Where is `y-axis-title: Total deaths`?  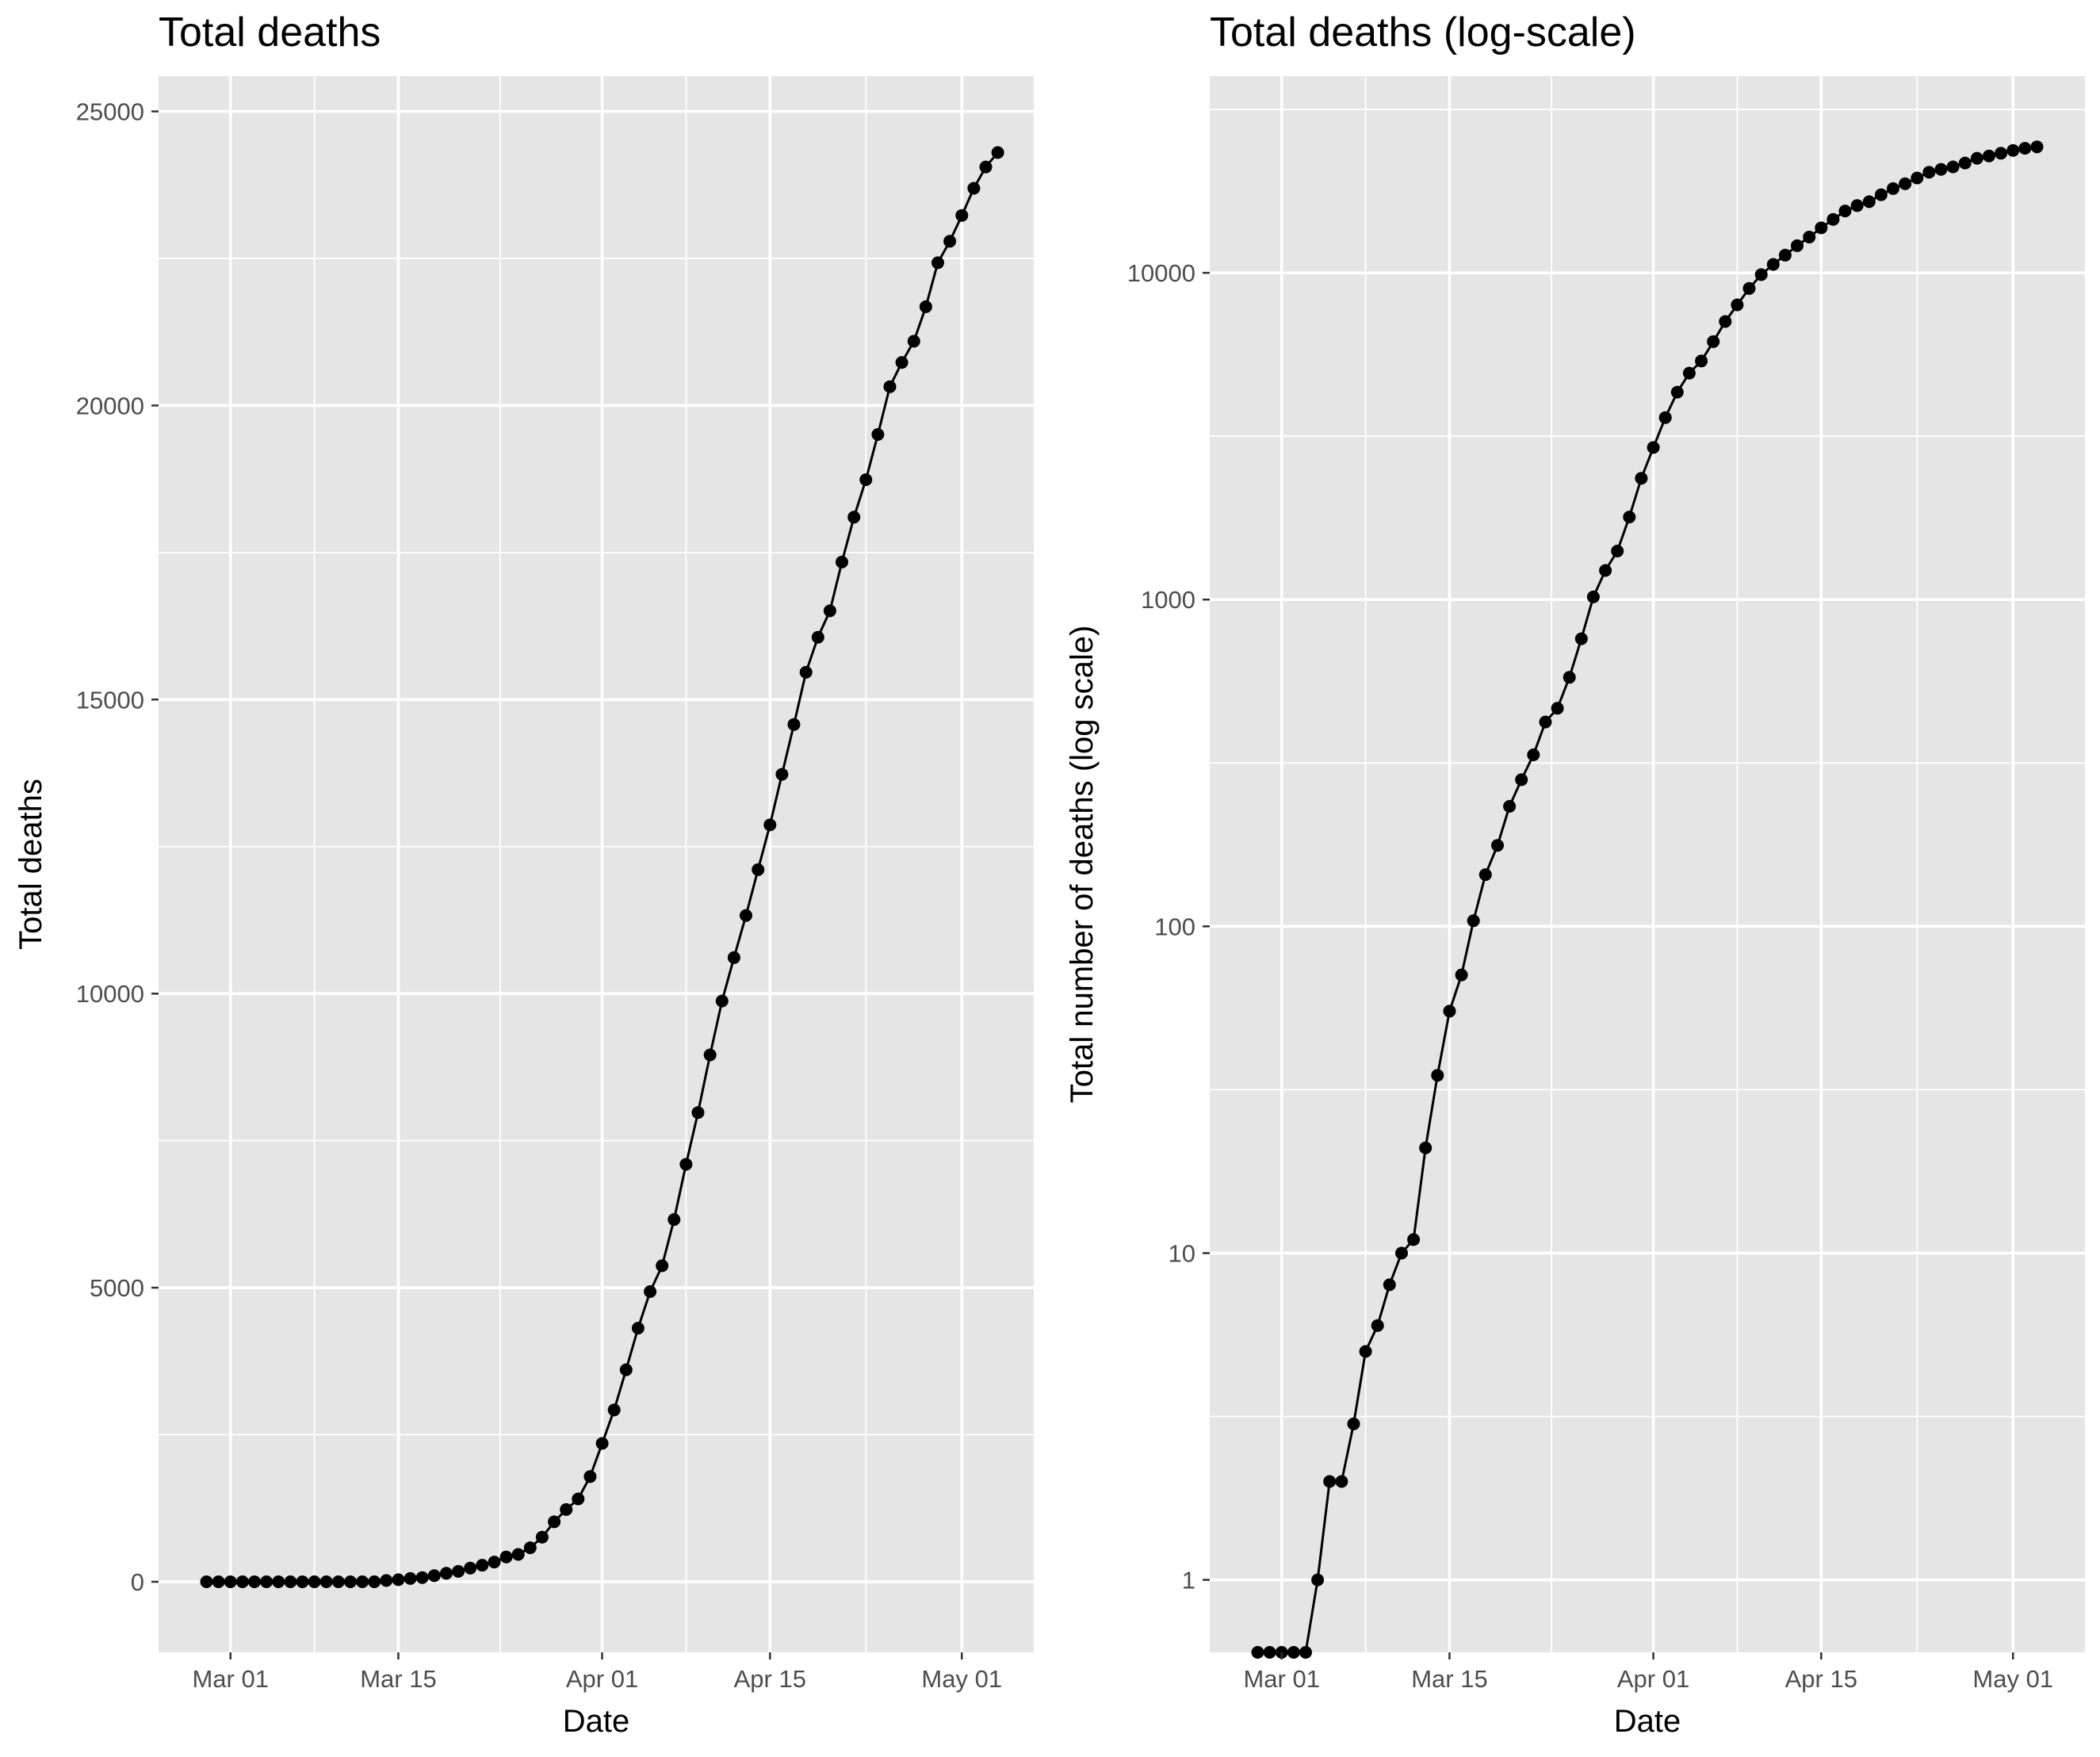
y-axis-title: Total deaths is located at coordinates (30, 865).